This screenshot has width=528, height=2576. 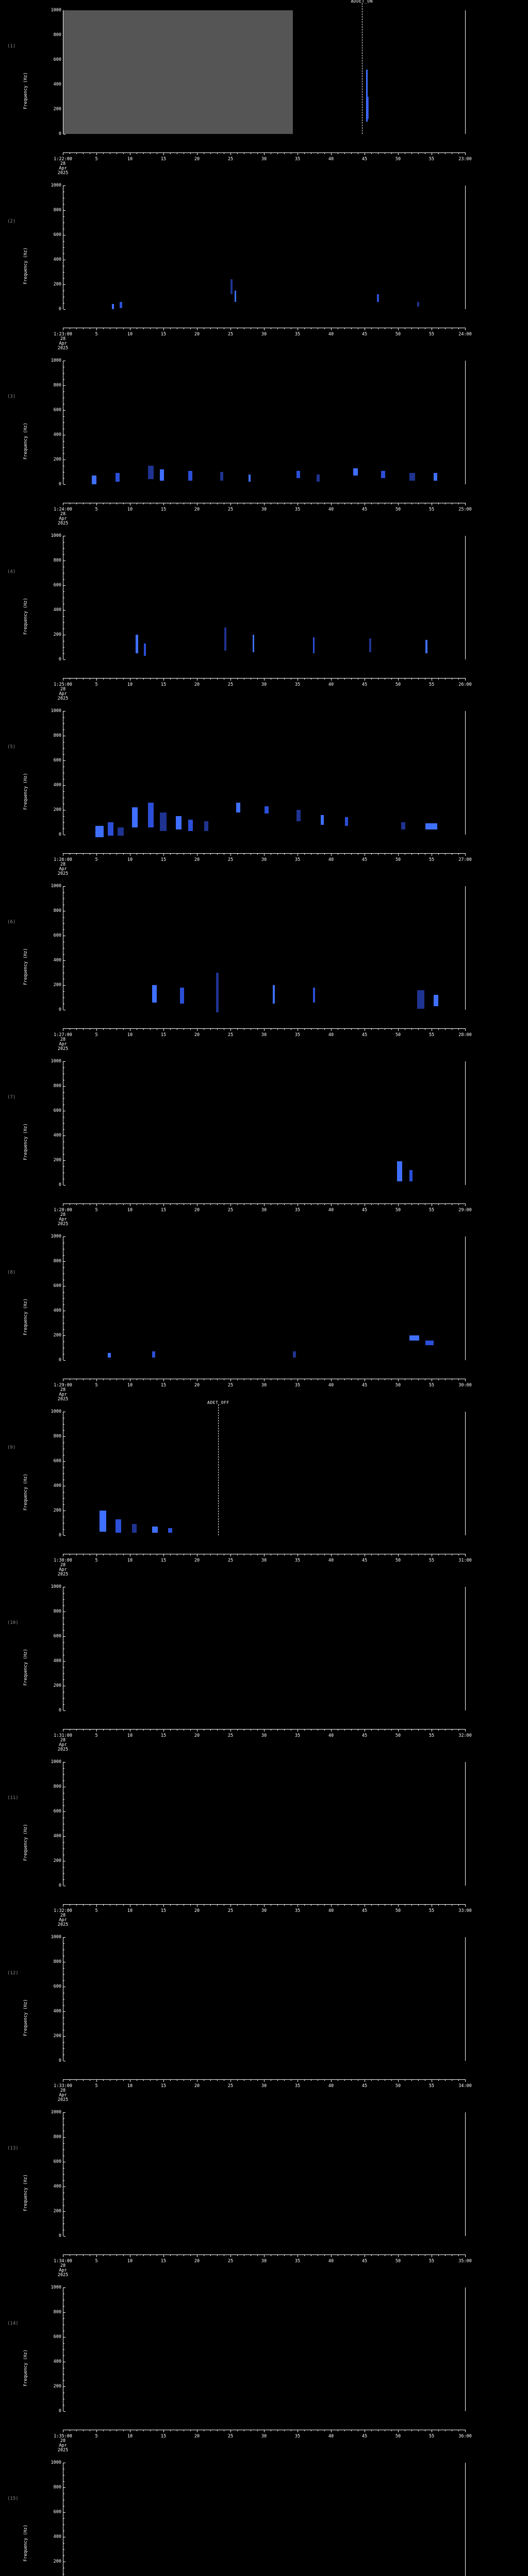 What do you see at coordinates (63, 1385) in the screenshot?
I see `x-tick-time: 1:29:00` at bounding box center [63, 1385].